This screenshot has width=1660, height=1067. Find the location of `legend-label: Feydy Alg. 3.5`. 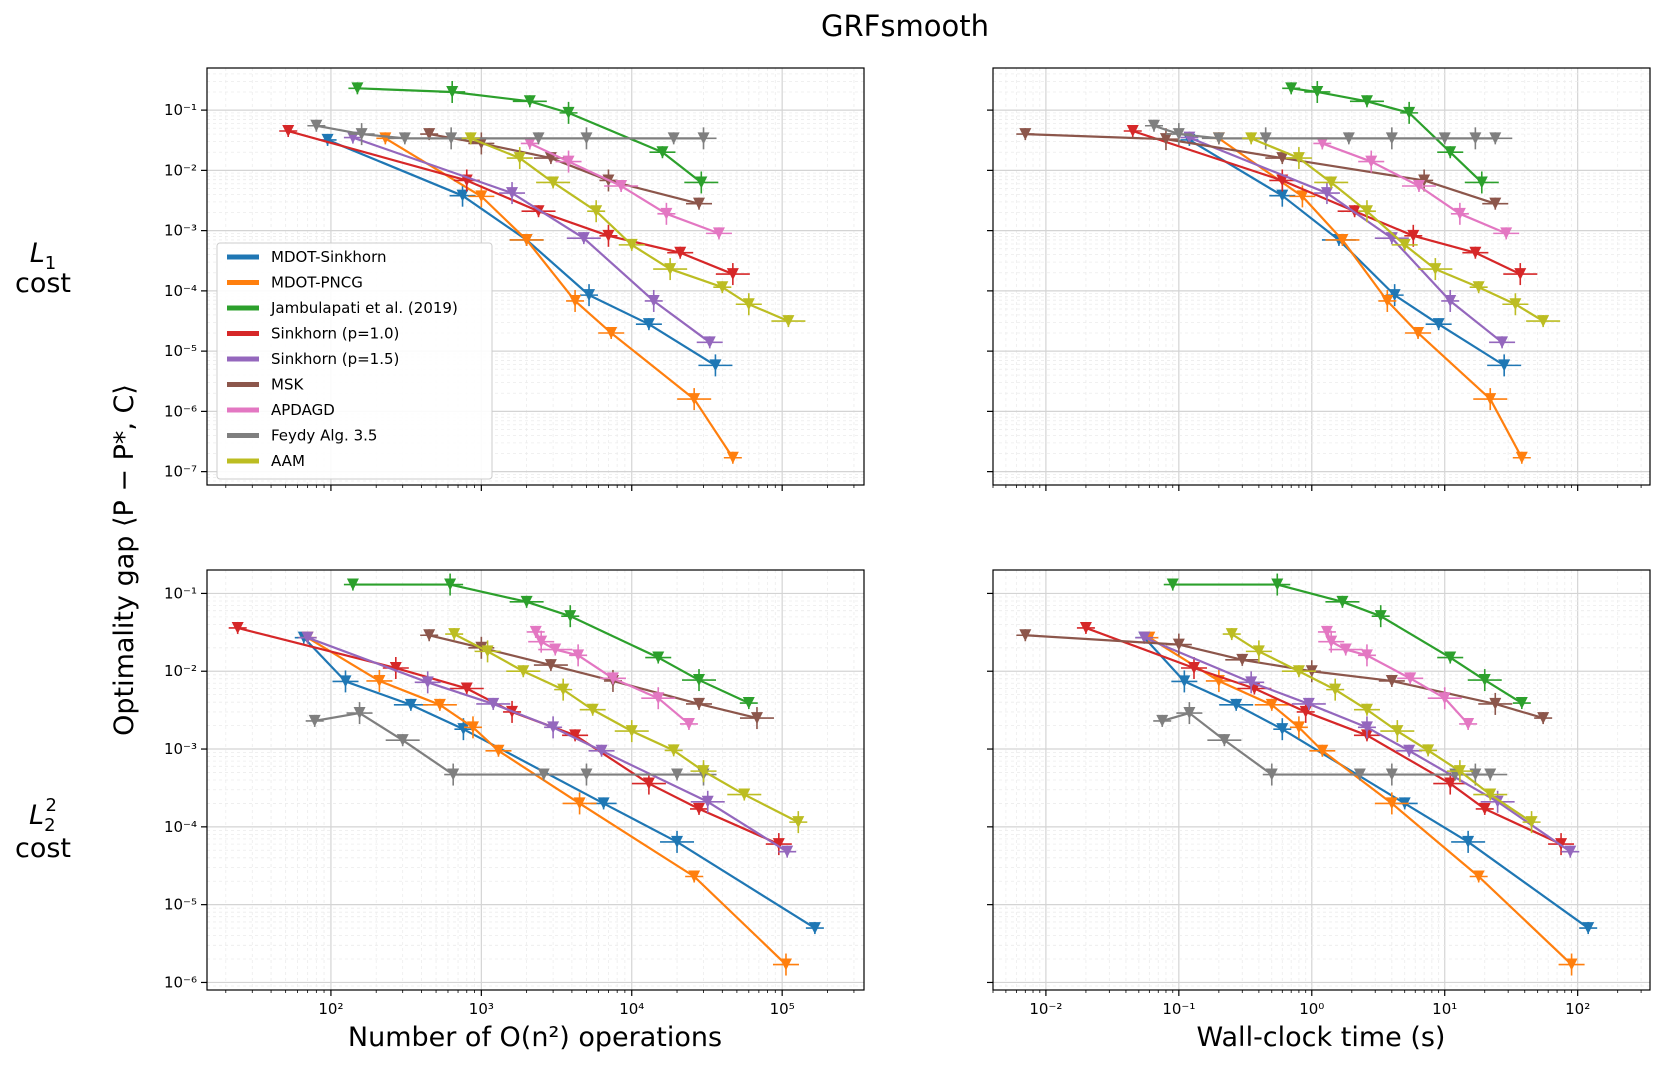

legend-label: Feydy Alg. 3.5 is located at coordinates (324, 436).